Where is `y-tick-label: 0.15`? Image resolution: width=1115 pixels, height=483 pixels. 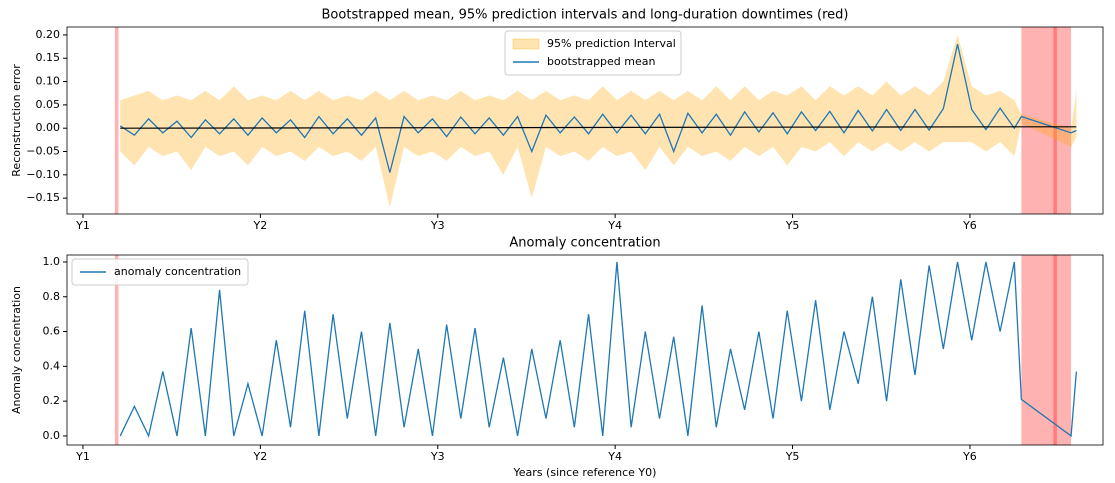 y-tick-label: 0.15 is located at coordinates (48, 57).